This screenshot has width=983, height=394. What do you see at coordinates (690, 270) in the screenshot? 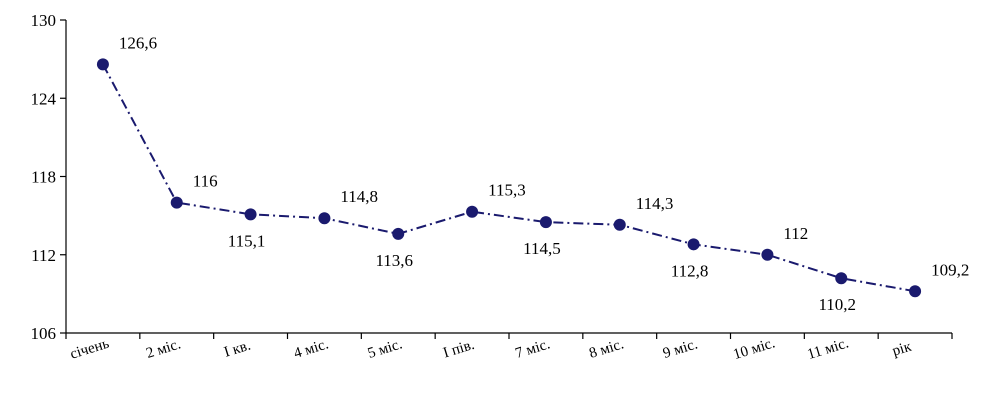
I see `data-label: 112,8` at bounding box center [690, 270].